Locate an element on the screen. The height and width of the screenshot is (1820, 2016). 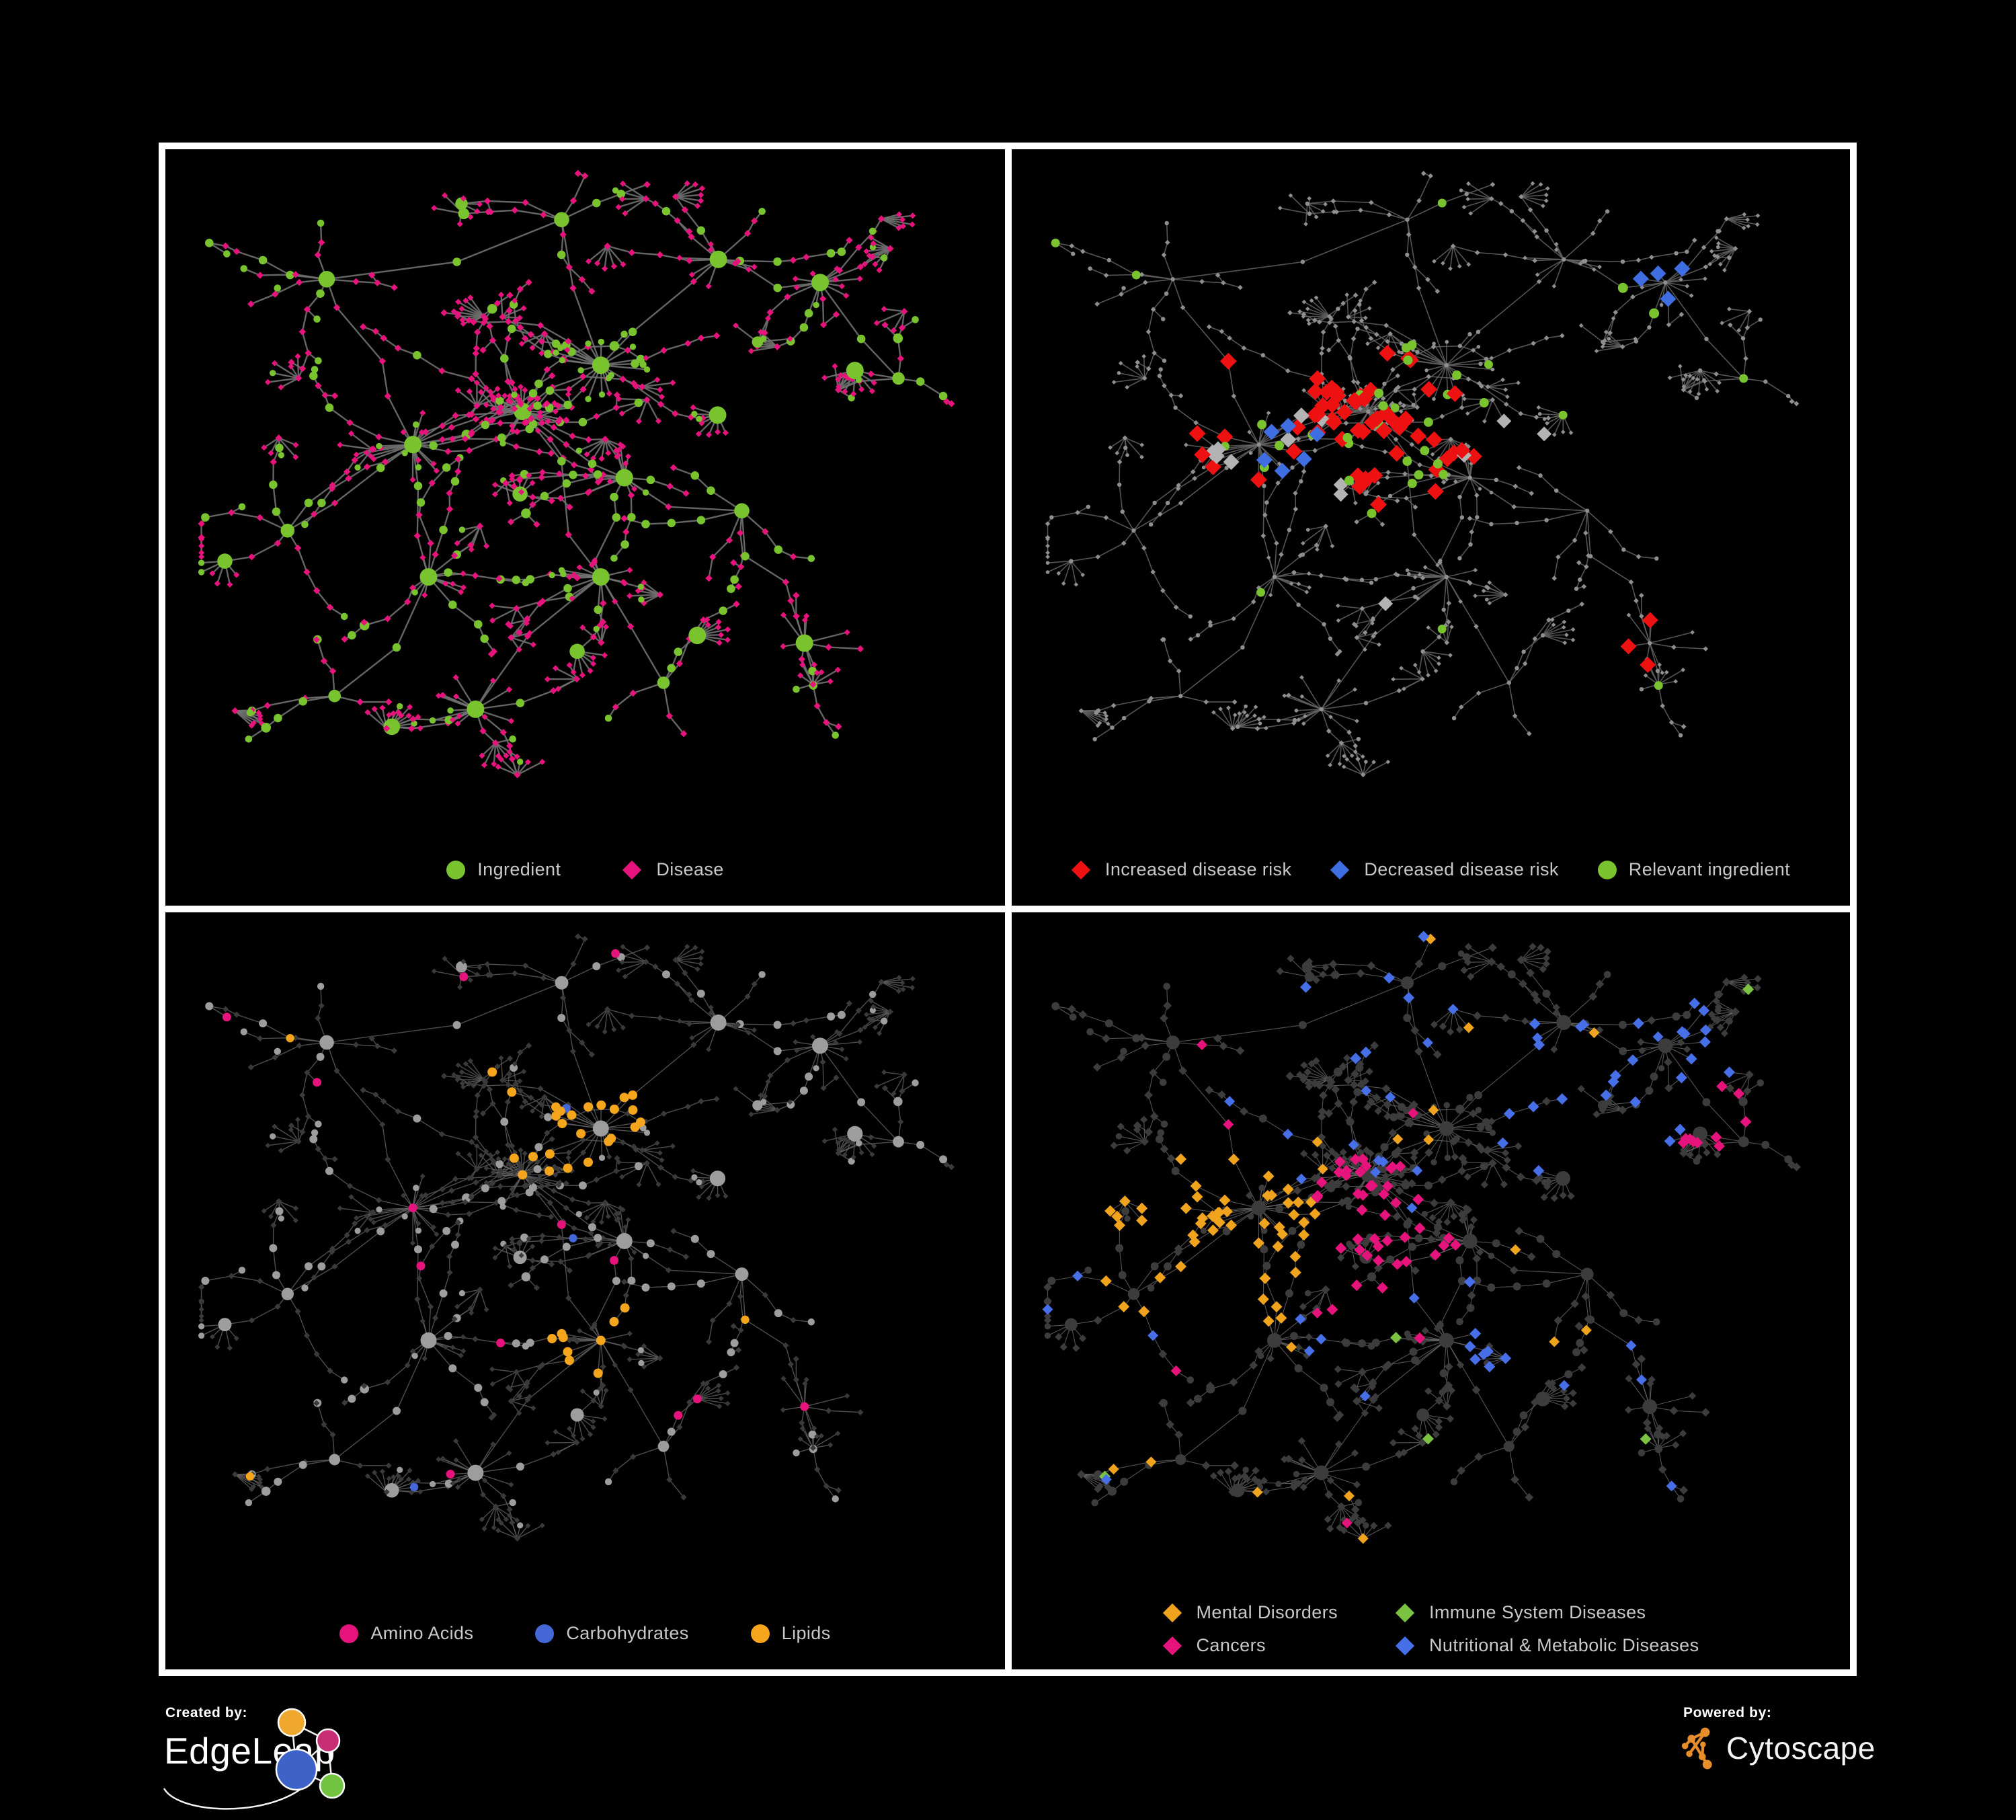
legend-item-immune-system-diseases: Immune System Diseases is located at coordinates (1547, 1612).